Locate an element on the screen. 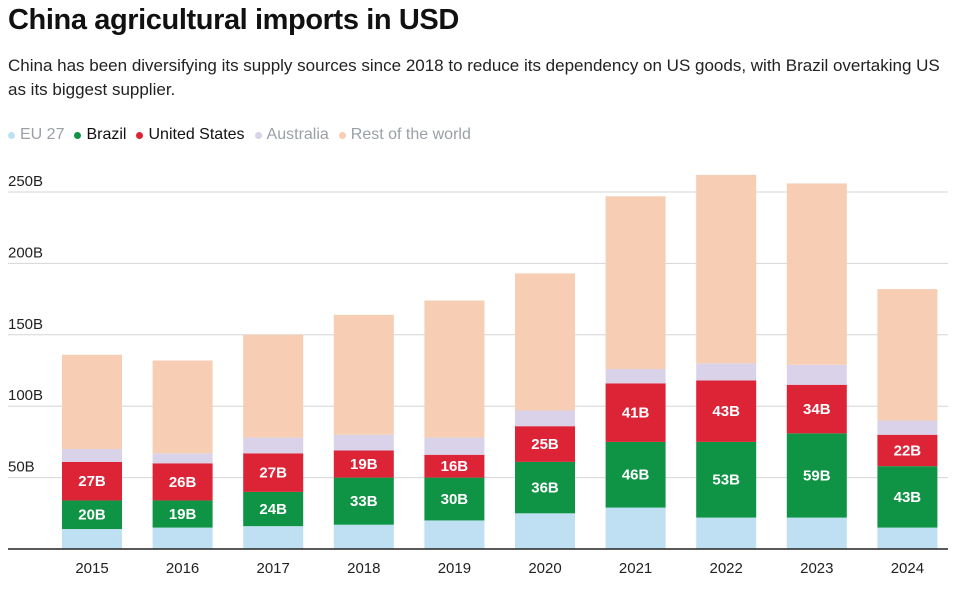  x-tick-label-2019: 2019 is located at coordinates (454, 568).